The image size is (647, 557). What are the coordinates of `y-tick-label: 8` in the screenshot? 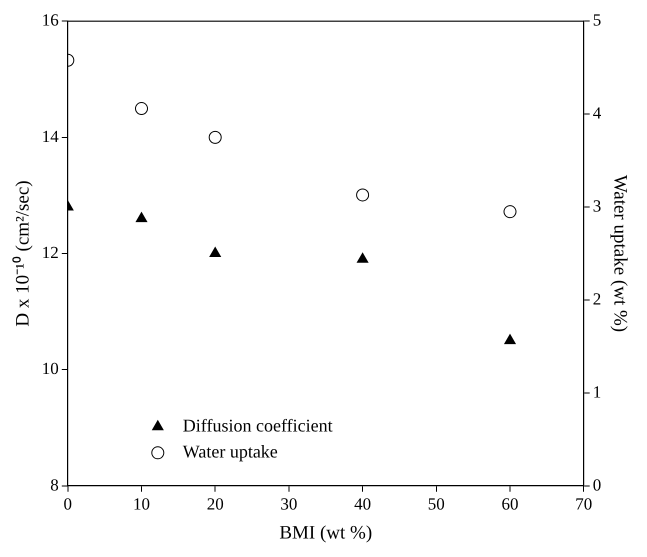 It's located at (54, 484).